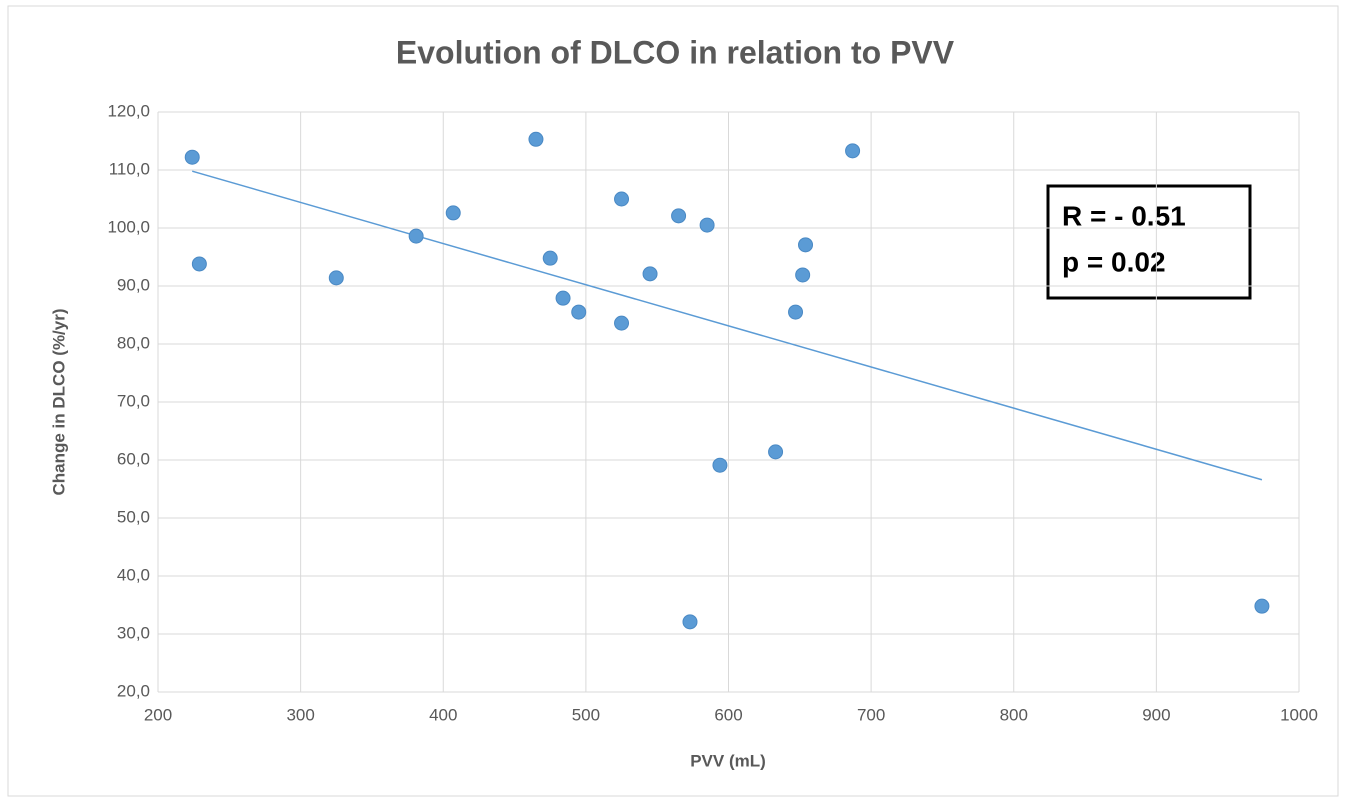  What do you see at coordinates (871, 714) in the screenshot?
I see `x-tick-label: 700` at bounding box center [871, 714].